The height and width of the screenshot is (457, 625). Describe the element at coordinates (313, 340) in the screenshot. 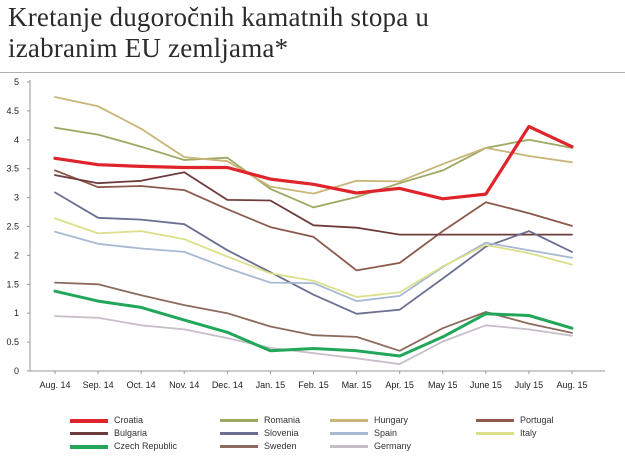

I see `series-line-germany` at that location.